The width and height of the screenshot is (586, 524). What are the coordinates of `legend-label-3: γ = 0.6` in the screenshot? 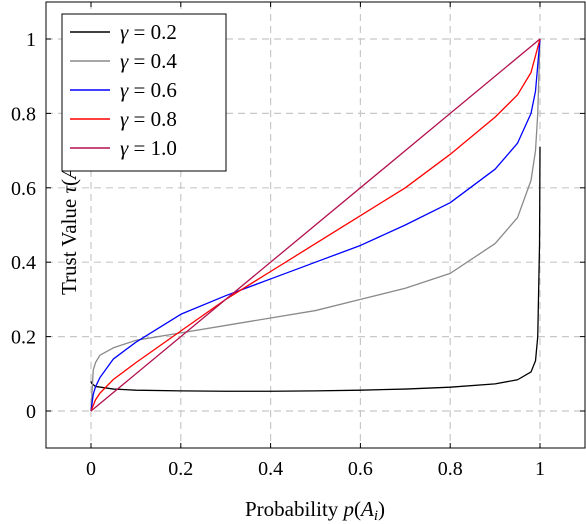 It's located at (148, 90).